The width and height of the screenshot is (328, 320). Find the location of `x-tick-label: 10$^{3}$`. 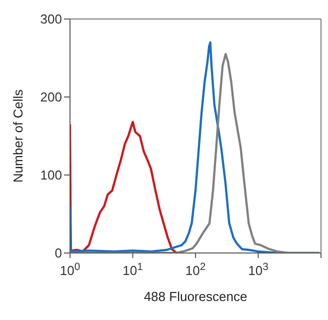

x-tick-label: 10$^{3}$ is located at coordinates (258, 270).